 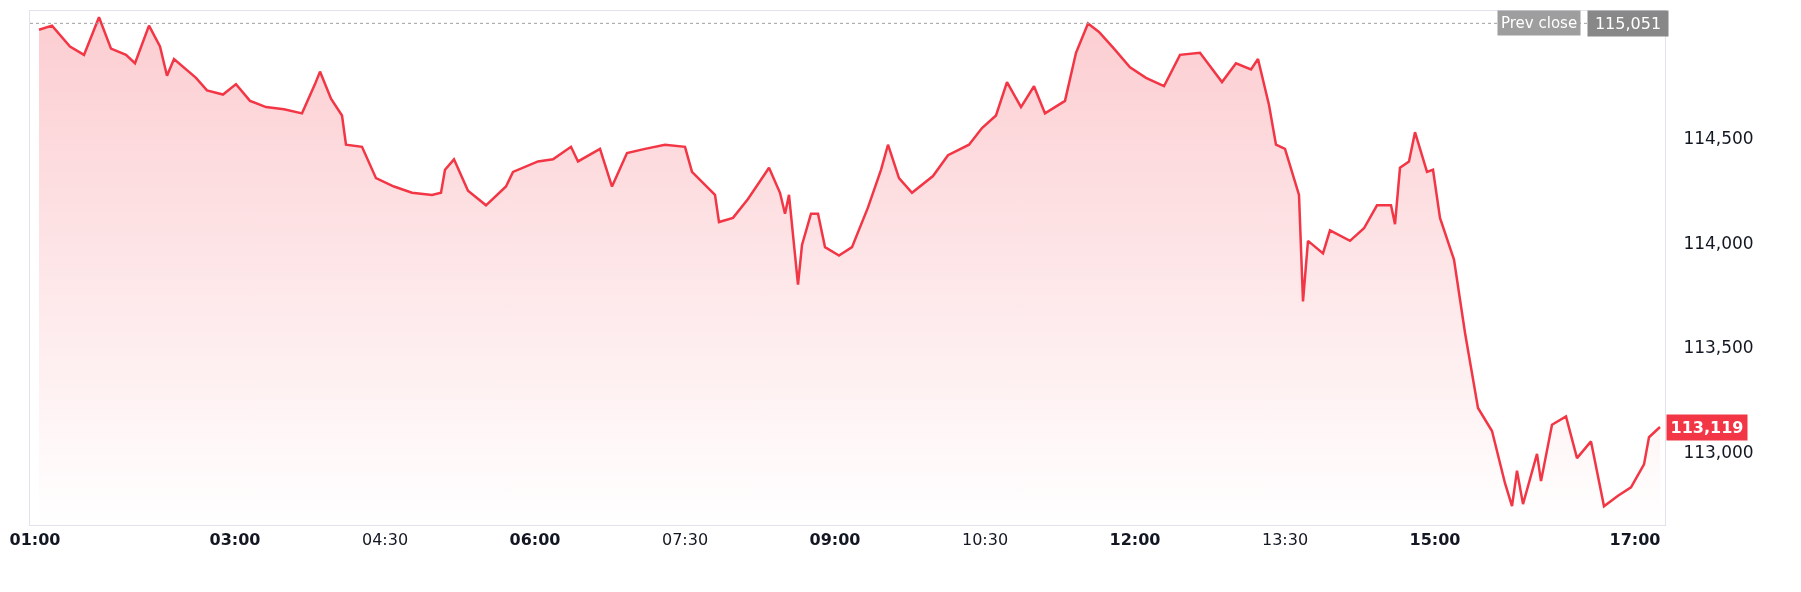 What do you see at coordinates (535, 540) in the screenshot?
I see `x-tick-label: 06:00` at bounding box center [535, 540].